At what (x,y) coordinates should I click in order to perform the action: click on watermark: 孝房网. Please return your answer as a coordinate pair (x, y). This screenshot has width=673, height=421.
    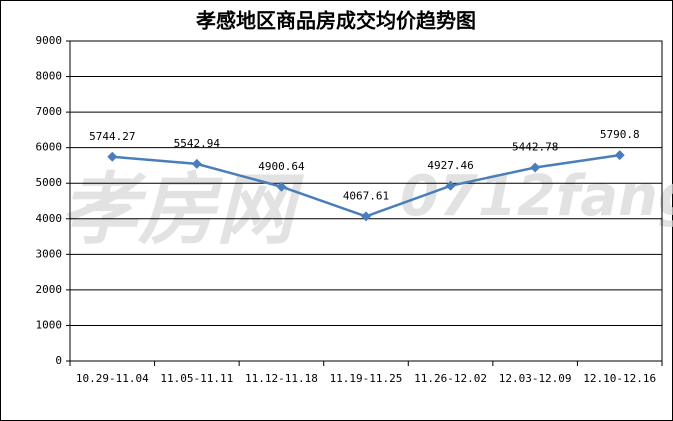
    Looking at the image, I should click on (182, 210).